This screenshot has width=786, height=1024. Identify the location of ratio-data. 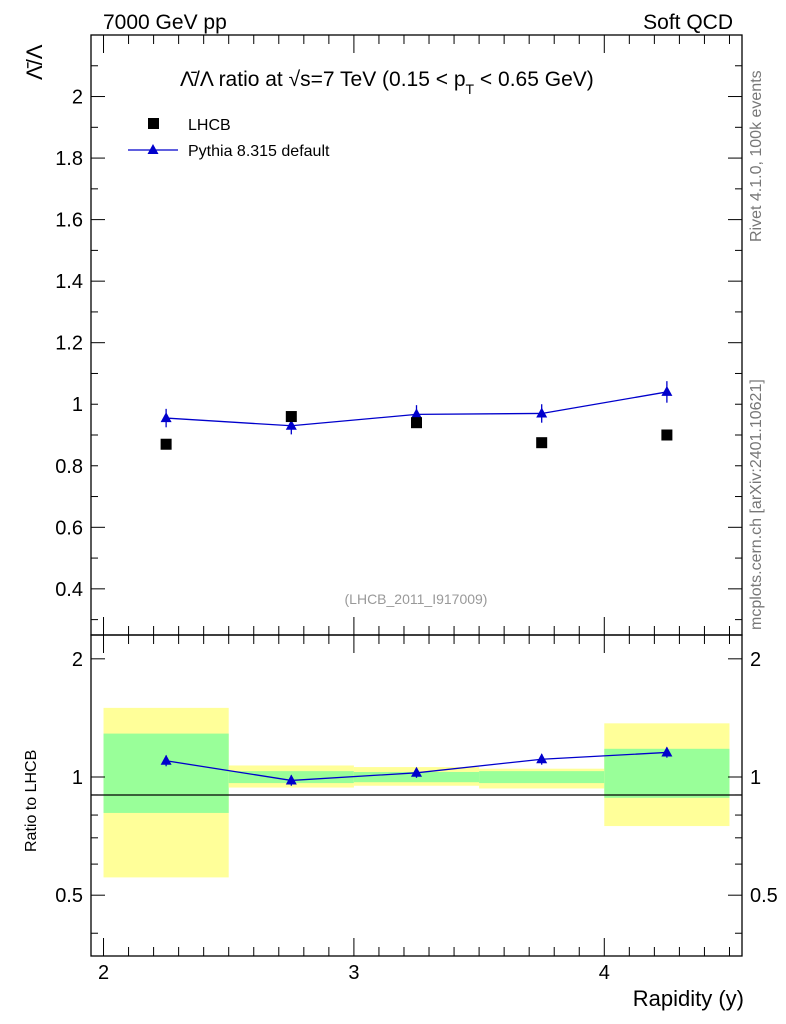
(416, 766).